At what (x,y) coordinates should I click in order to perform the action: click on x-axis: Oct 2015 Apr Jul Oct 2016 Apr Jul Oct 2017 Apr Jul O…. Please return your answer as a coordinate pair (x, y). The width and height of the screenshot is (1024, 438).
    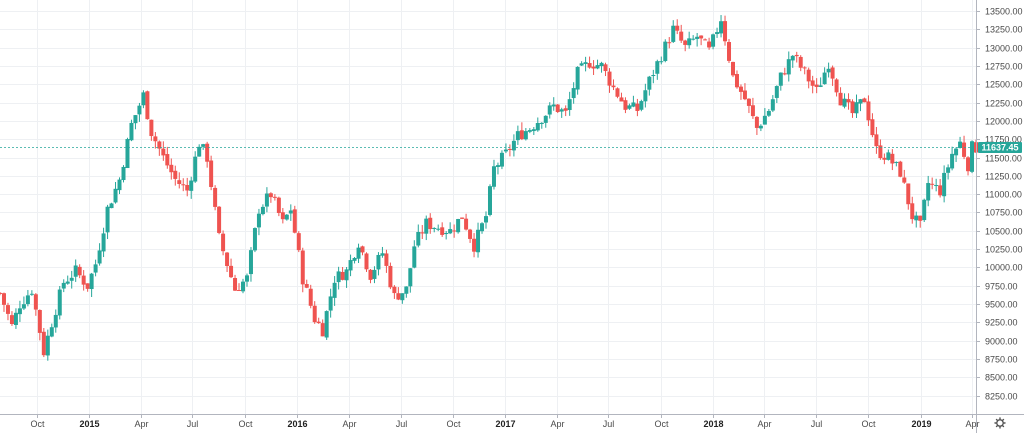
    Looking at the image, I should click on (505, 421).